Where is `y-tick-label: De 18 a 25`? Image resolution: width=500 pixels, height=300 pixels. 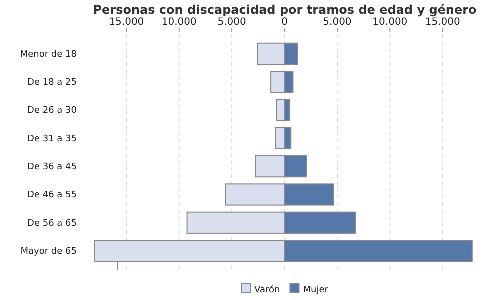
y-tick-label: De 18 a 25 is located at coordinates (52, 83).